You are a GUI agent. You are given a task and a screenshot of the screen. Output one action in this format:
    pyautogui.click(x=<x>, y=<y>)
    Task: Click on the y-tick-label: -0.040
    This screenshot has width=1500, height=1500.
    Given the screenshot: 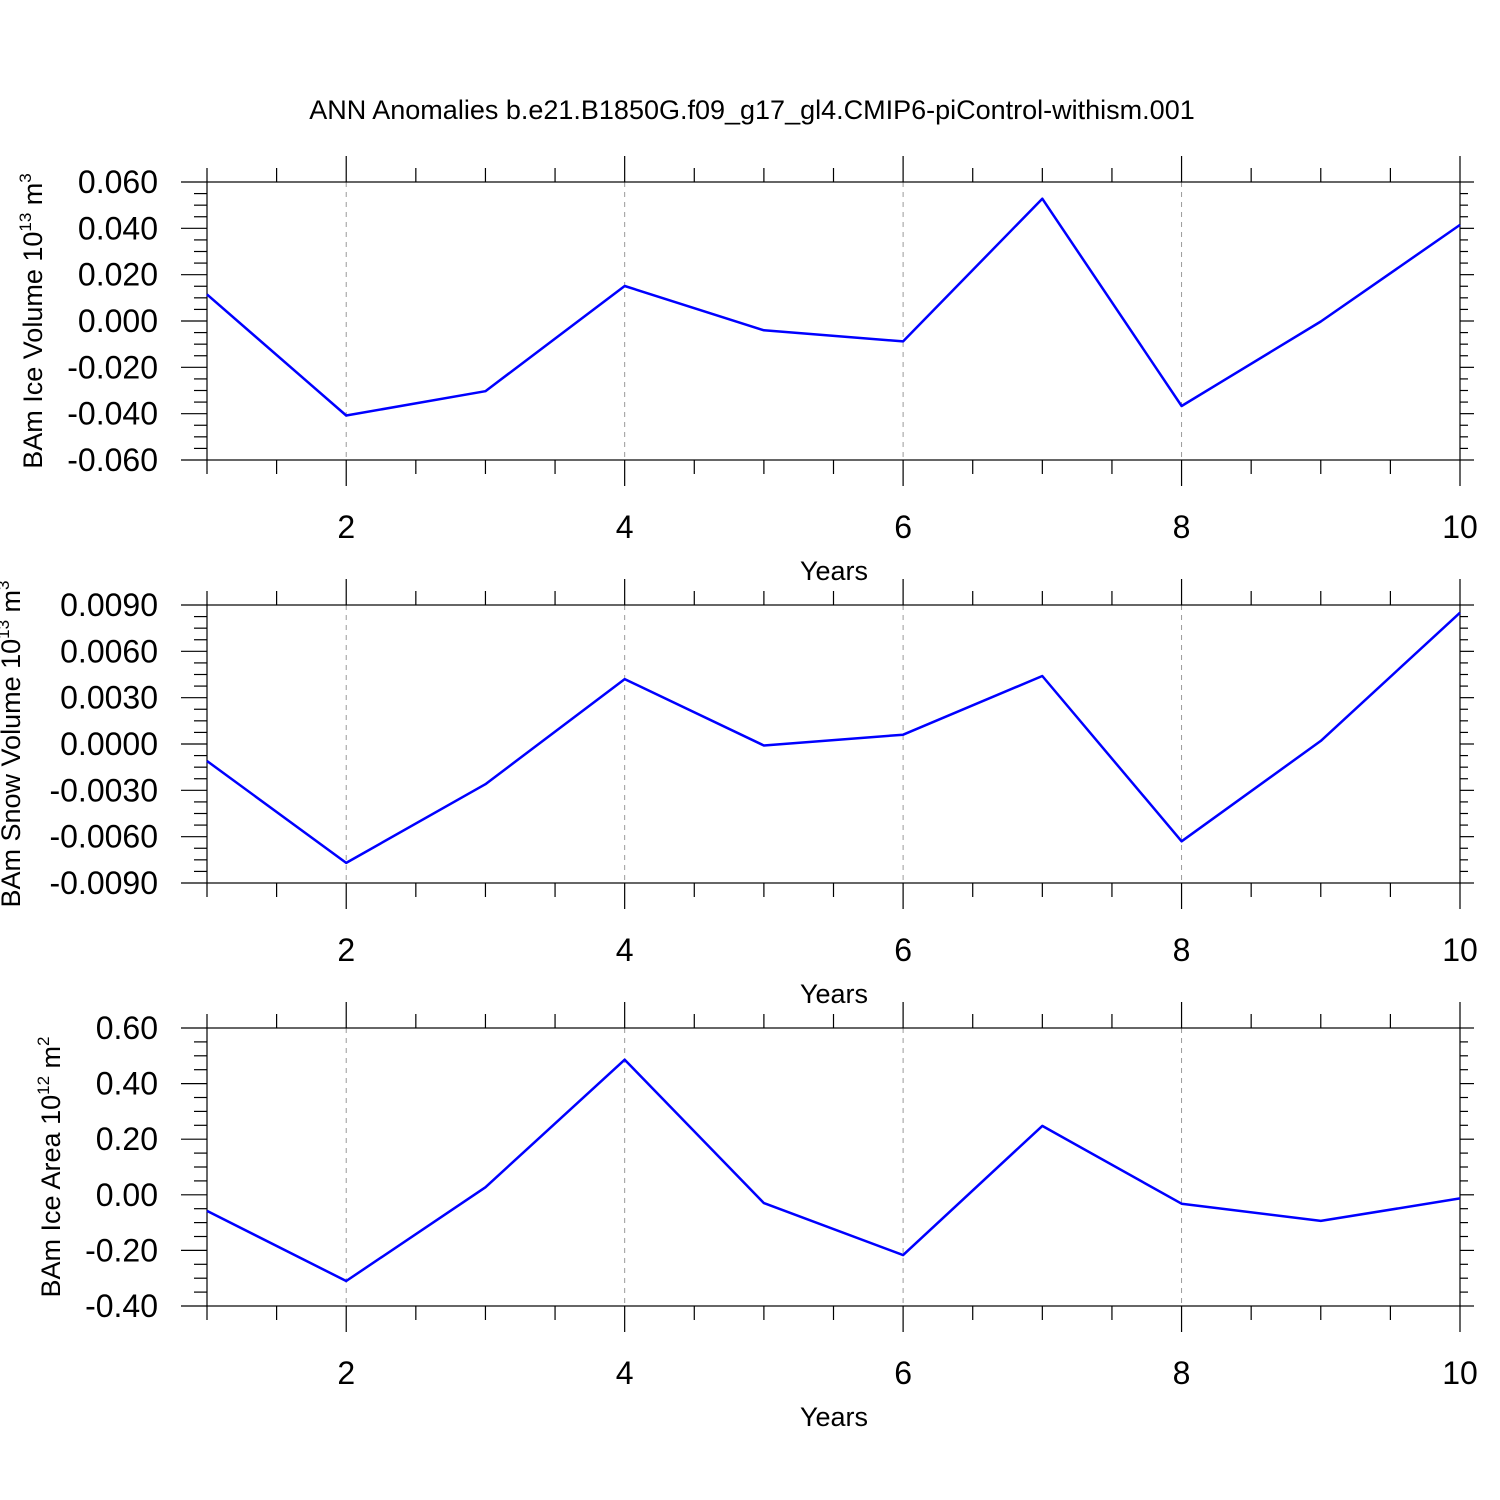 What is the action you would take?
    pyautogui.click(x=112, y=414)
    